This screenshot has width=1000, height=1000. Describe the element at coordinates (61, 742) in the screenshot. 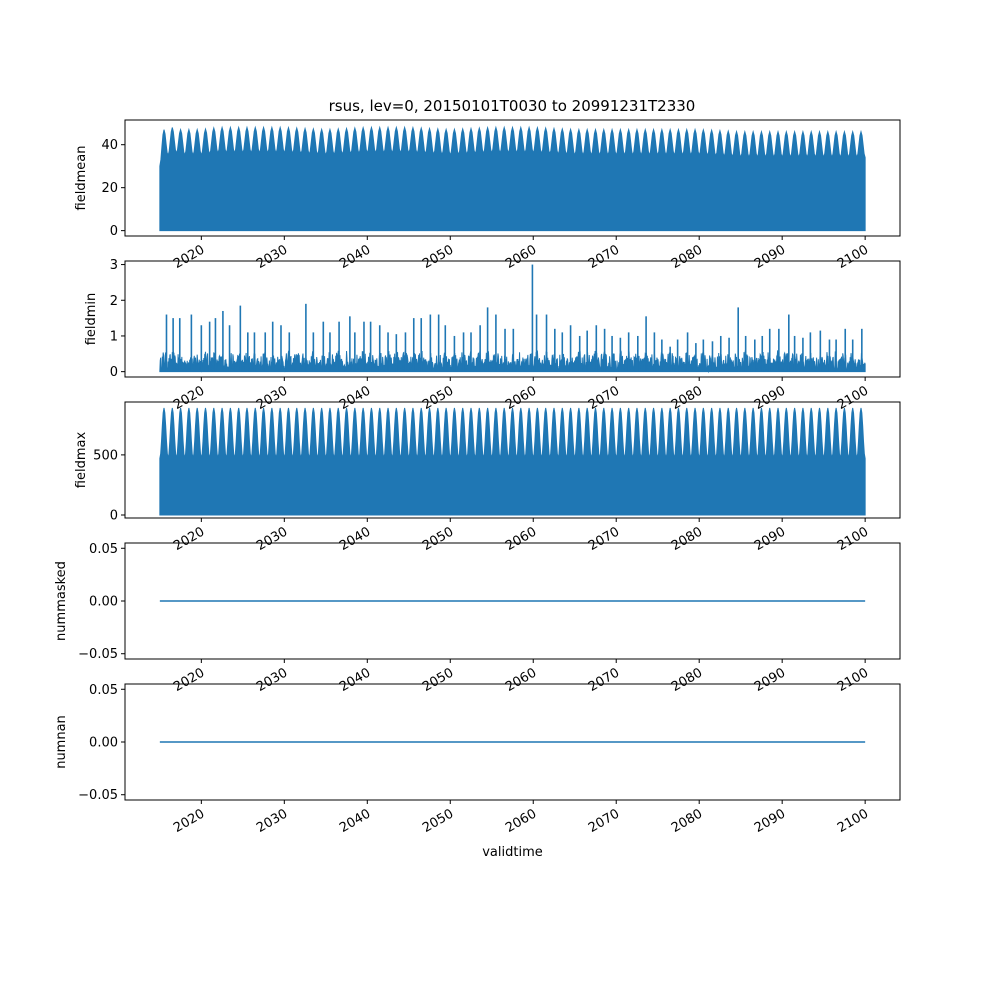

I see `y-axis-label: numnan` at that location.